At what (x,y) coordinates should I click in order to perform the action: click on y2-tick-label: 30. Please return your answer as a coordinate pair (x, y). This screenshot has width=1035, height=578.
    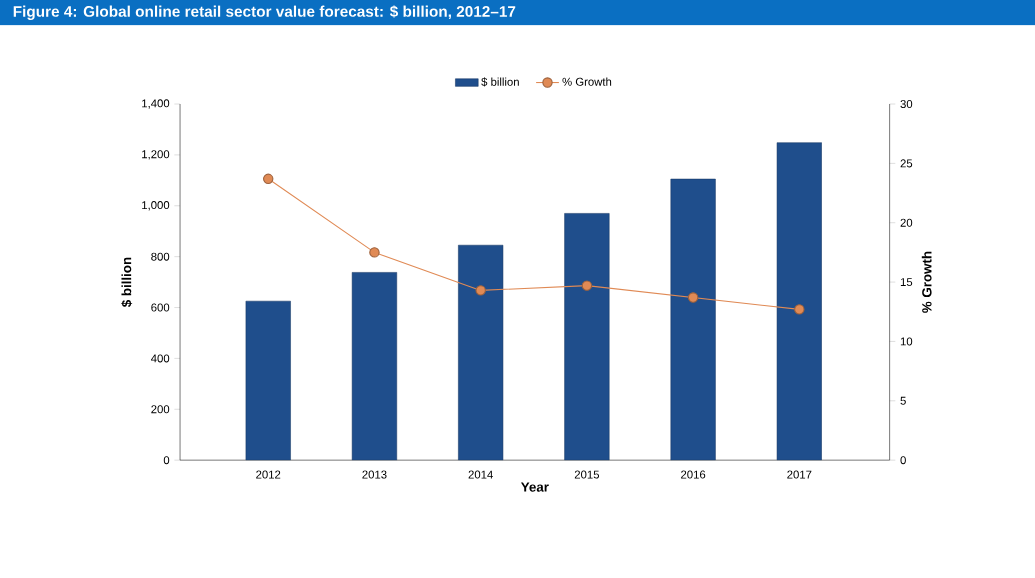
    Looking at the image, I should click on (906, 104).